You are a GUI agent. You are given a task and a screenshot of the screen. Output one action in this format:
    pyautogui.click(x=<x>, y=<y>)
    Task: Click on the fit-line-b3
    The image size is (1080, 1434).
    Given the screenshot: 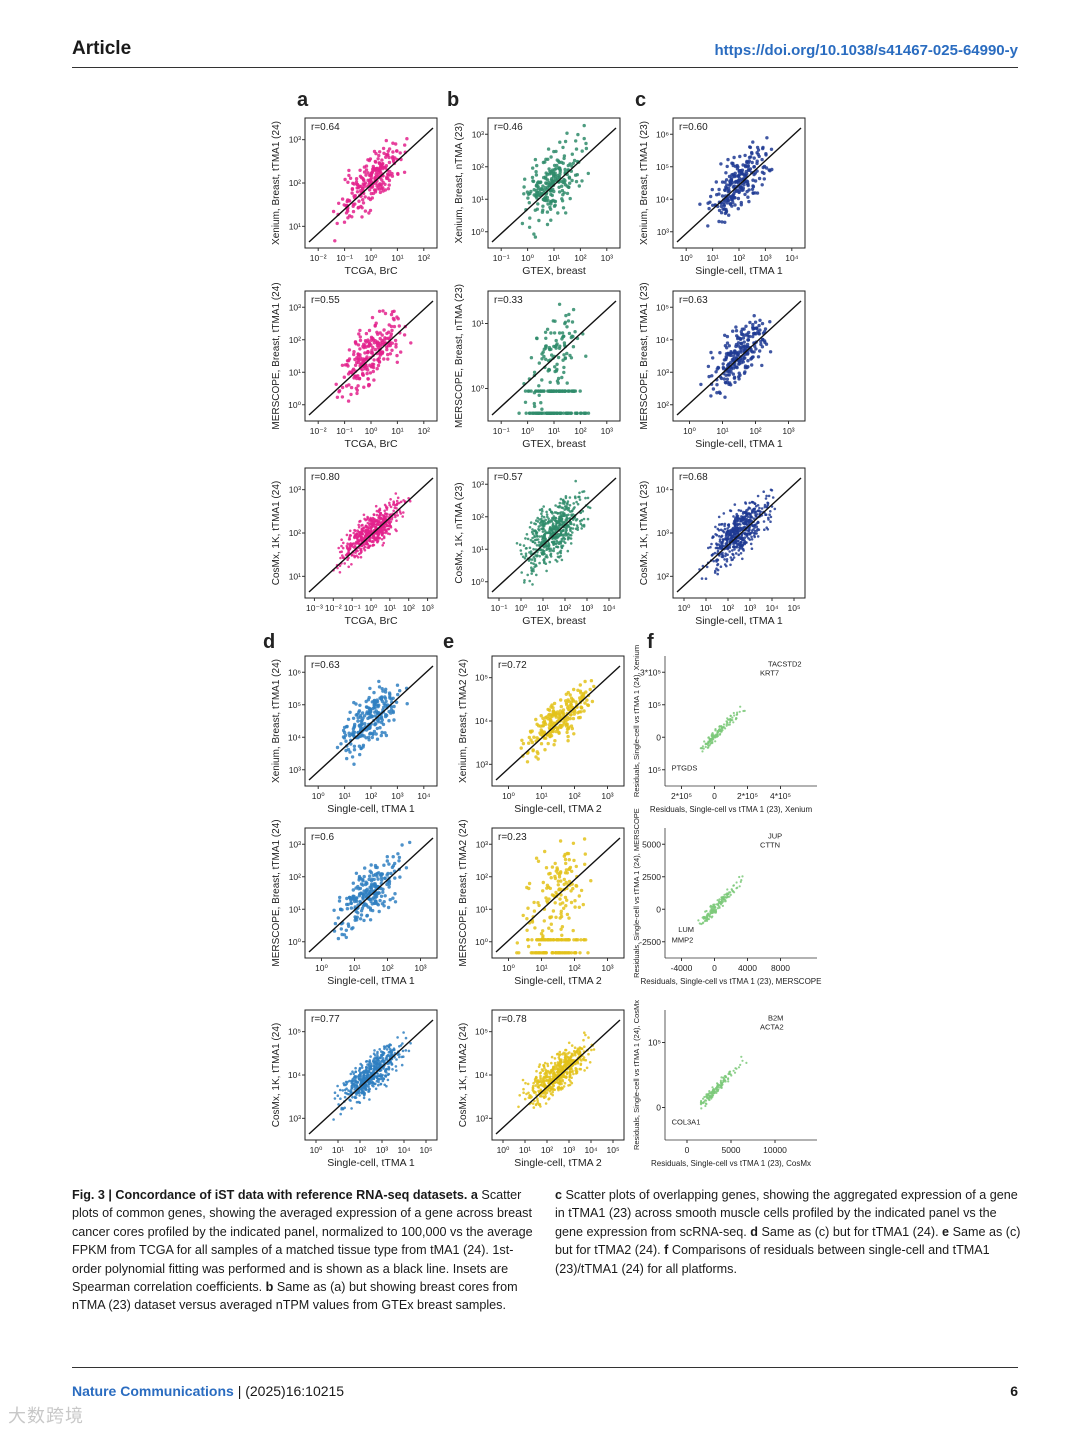 What is the action you would take?
    pyautogui.click(x=554, y=535)
    